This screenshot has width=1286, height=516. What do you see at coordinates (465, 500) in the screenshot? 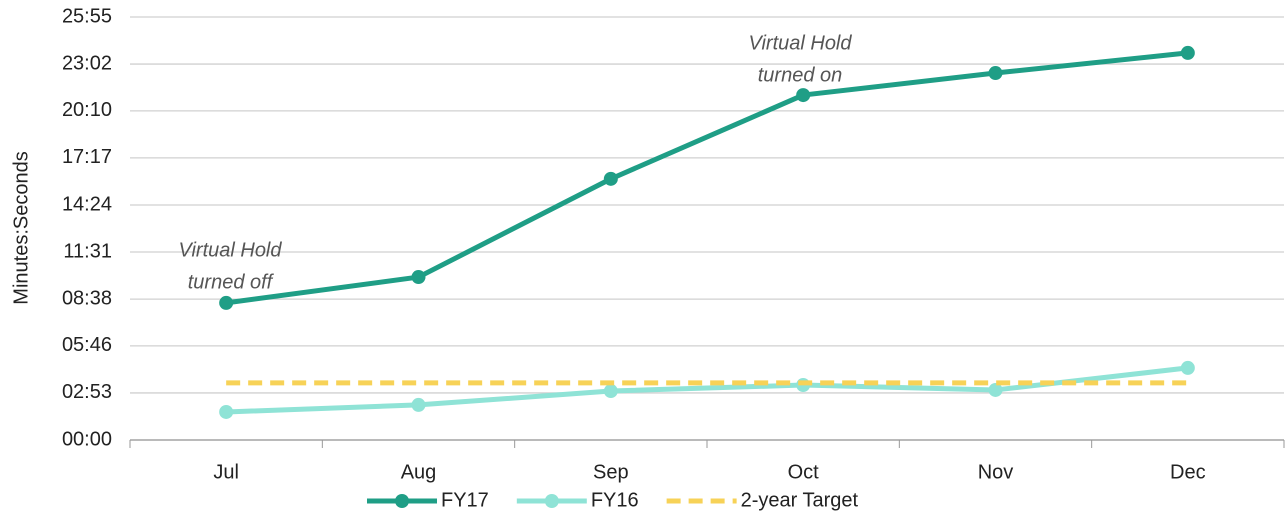
I see `legend-label: FY17` at bounding box center [465, 500].